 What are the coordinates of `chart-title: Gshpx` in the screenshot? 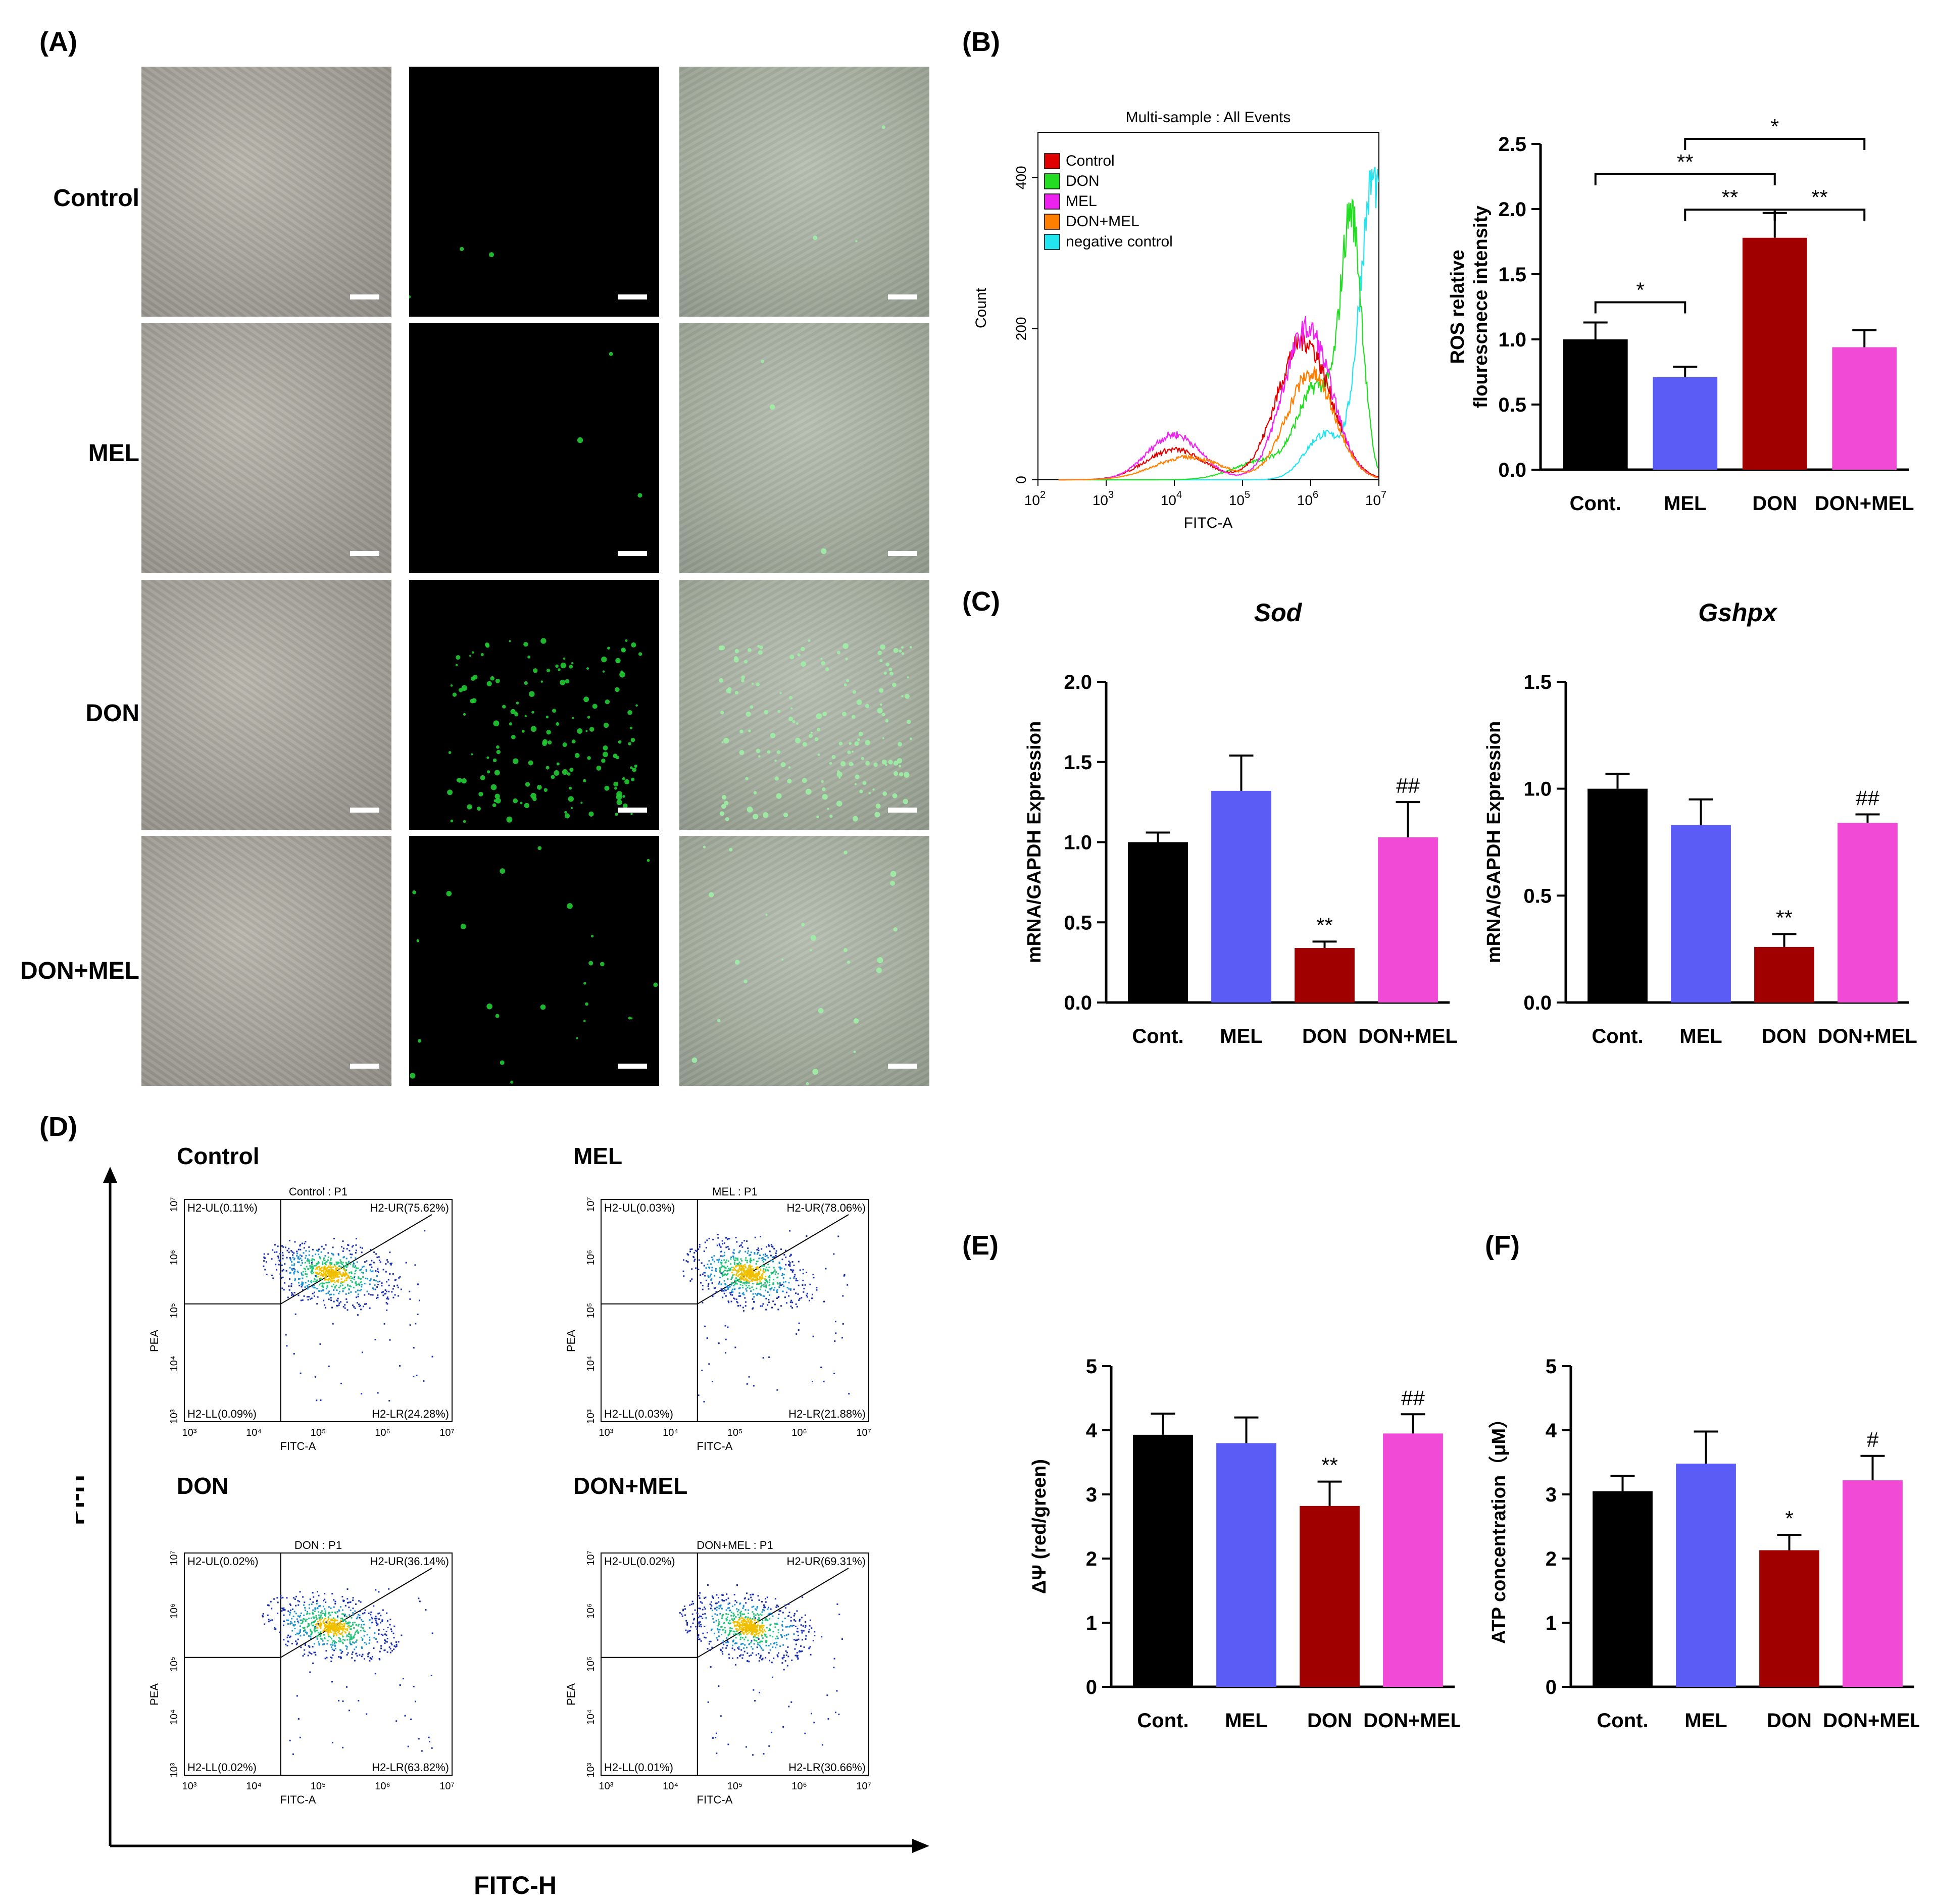 It's located at (1738, 613).